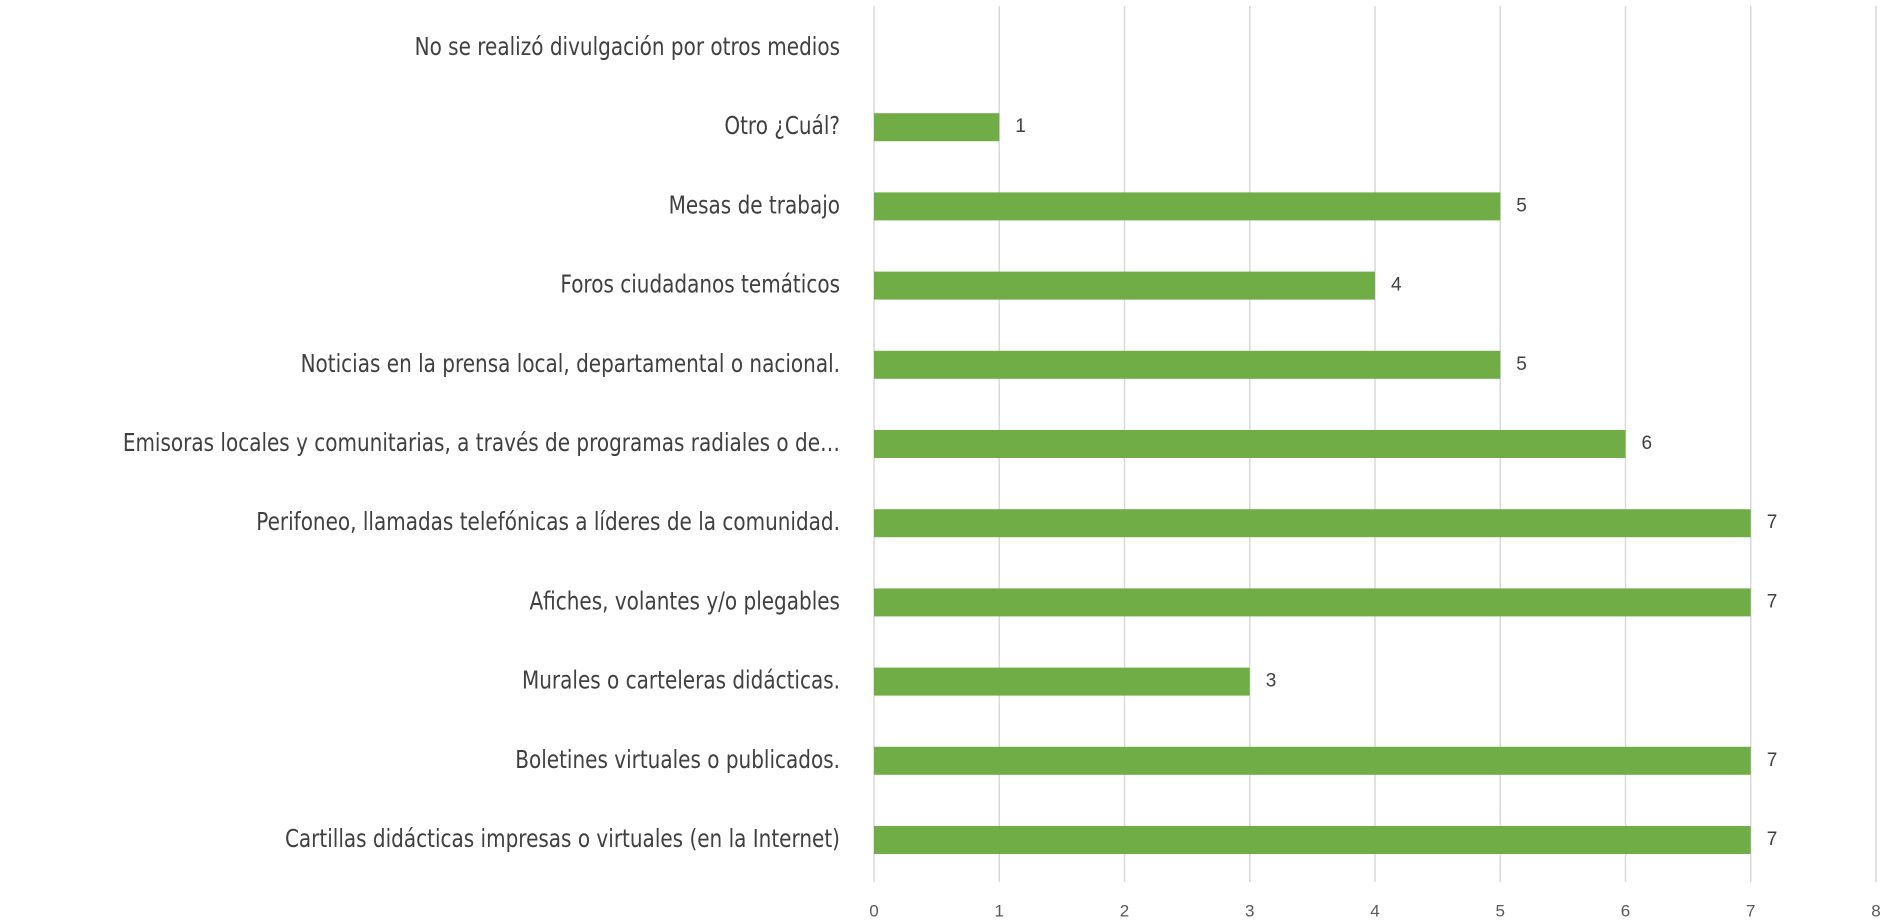 This screenshot has width=1888, height=924. I want to click on data-label: 3, so click(1271, 681).